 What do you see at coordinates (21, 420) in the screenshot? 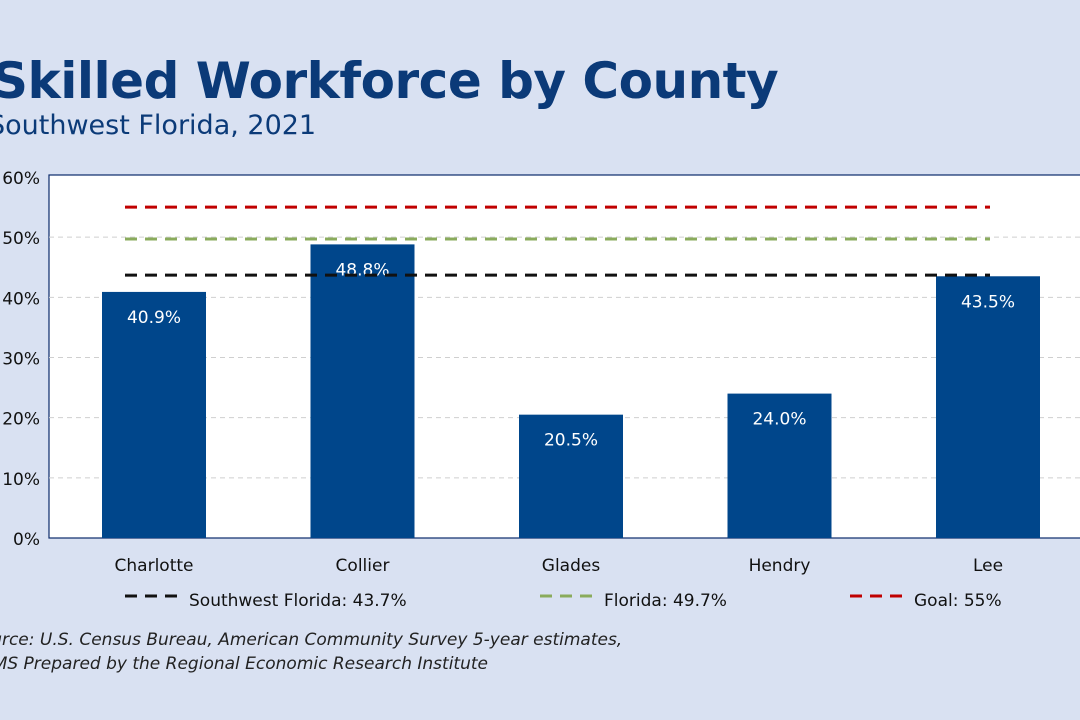
I see `y-tick-label: 20%` at bounding box center [21, 420].